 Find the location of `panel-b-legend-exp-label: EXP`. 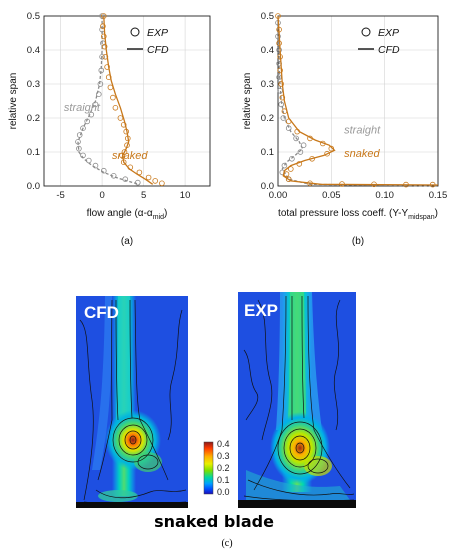

panel-b-legend-exp-label: EXP is located at coordinates (388, 33).